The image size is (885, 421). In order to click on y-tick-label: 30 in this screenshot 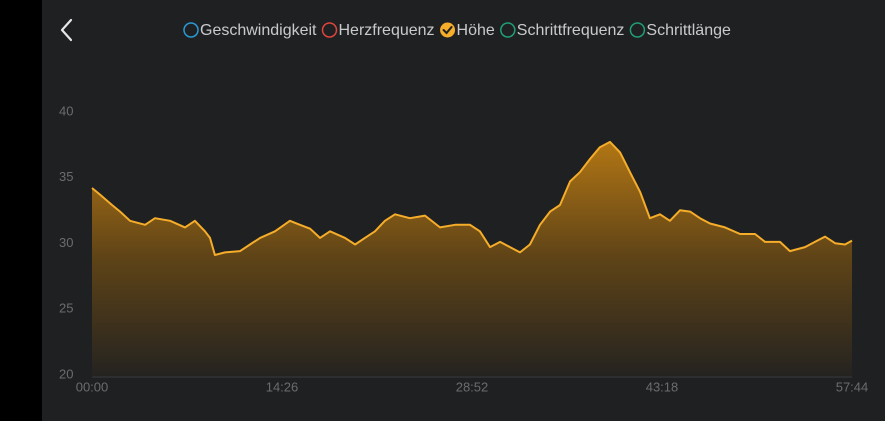, I will do `click(66, 242)`.